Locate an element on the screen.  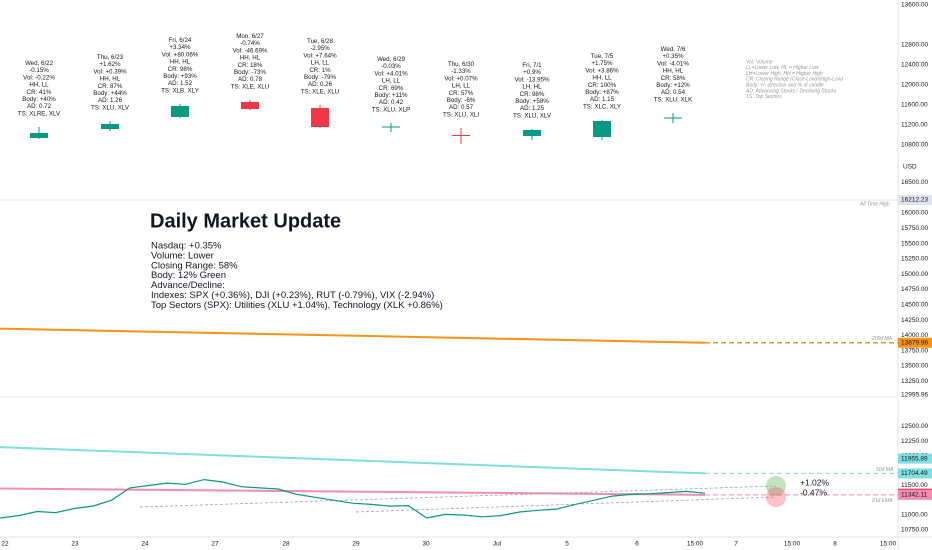
y-tick-label: 14500.00 is located at coordinates (914, 305).